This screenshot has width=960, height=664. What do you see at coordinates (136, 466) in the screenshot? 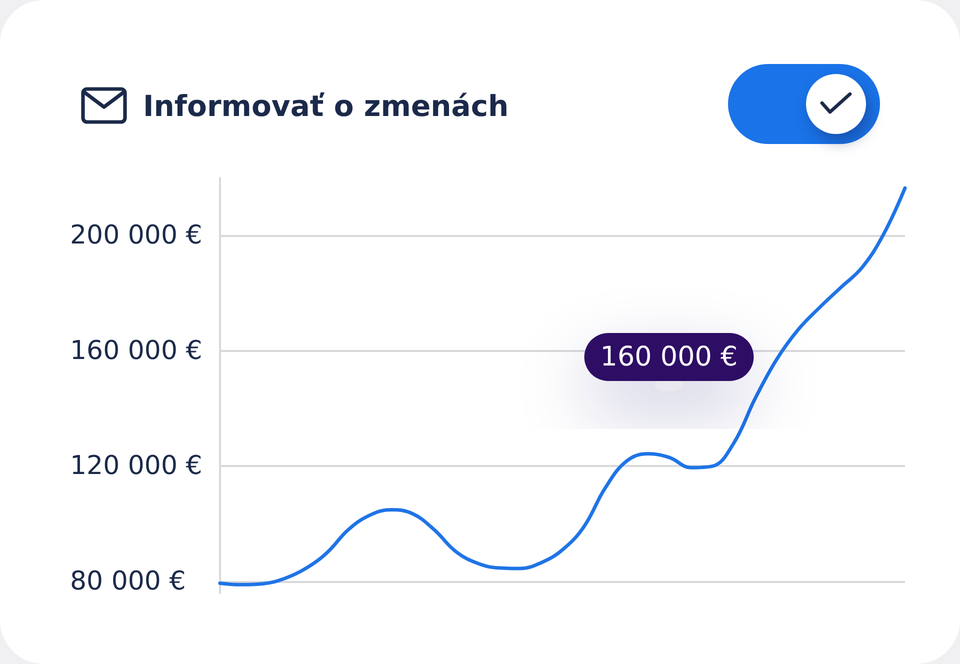
I see `y-tick-label: 120 000 €` at bounding box center [136, 466].